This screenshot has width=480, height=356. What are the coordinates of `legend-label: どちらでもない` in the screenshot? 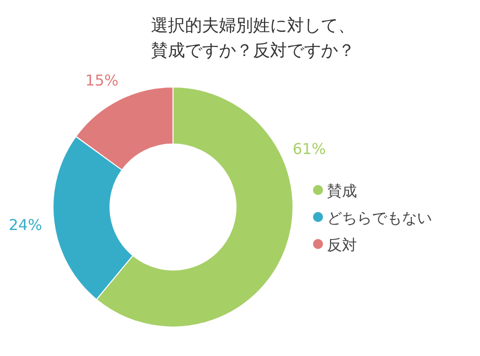 It's located at (379, 218).